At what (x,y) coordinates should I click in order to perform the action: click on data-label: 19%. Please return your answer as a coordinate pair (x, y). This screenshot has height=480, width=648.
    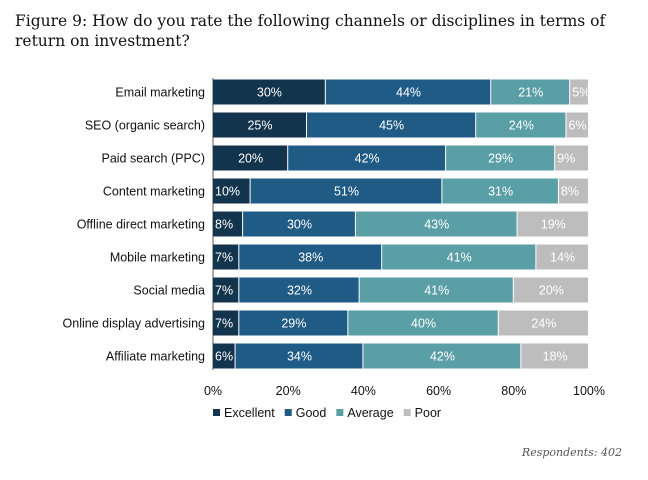
    Looking at the image, I should click on (553, 225).